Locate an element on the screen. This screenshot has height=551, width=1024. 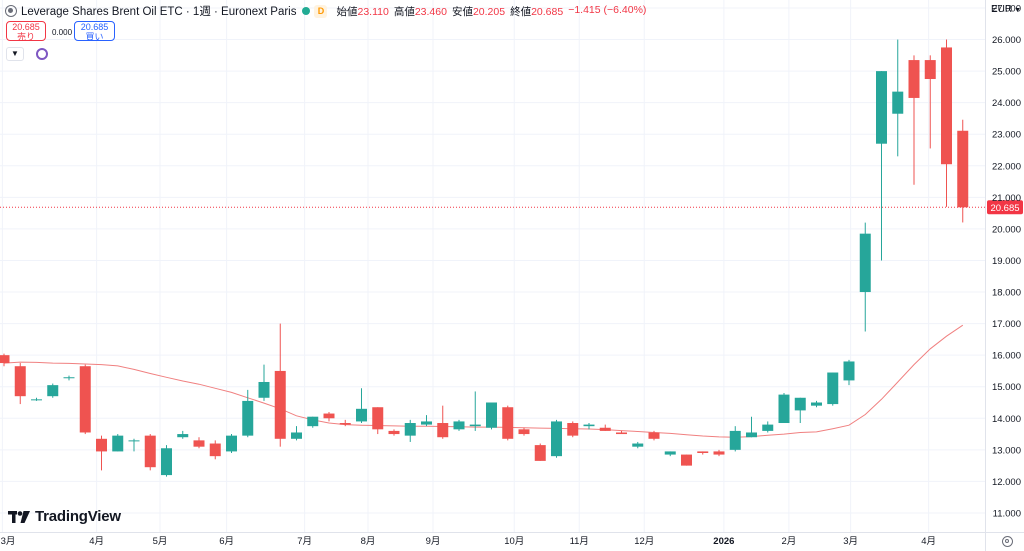
collapse-legend-button: ▼ is located at coordinates (15, 54).